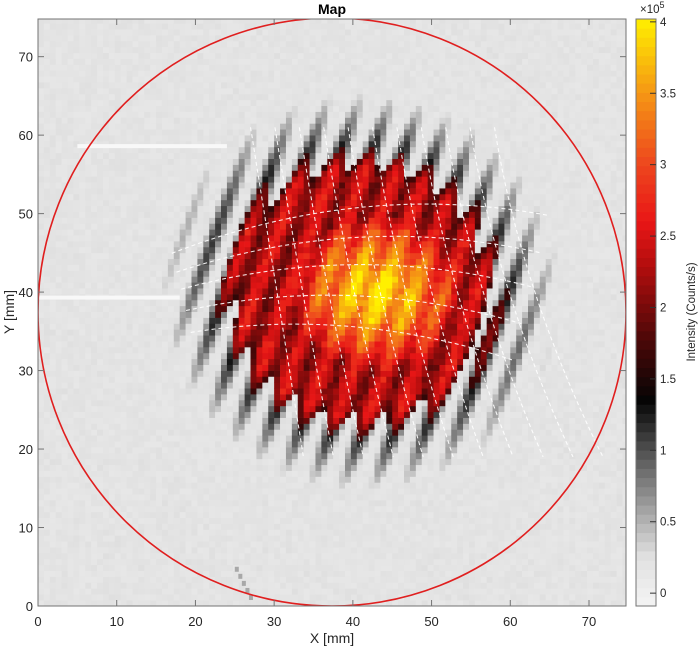 This screenshot has width=700, height=649. I want to click on y-axis-label: Y [mm], so click(9, 312).